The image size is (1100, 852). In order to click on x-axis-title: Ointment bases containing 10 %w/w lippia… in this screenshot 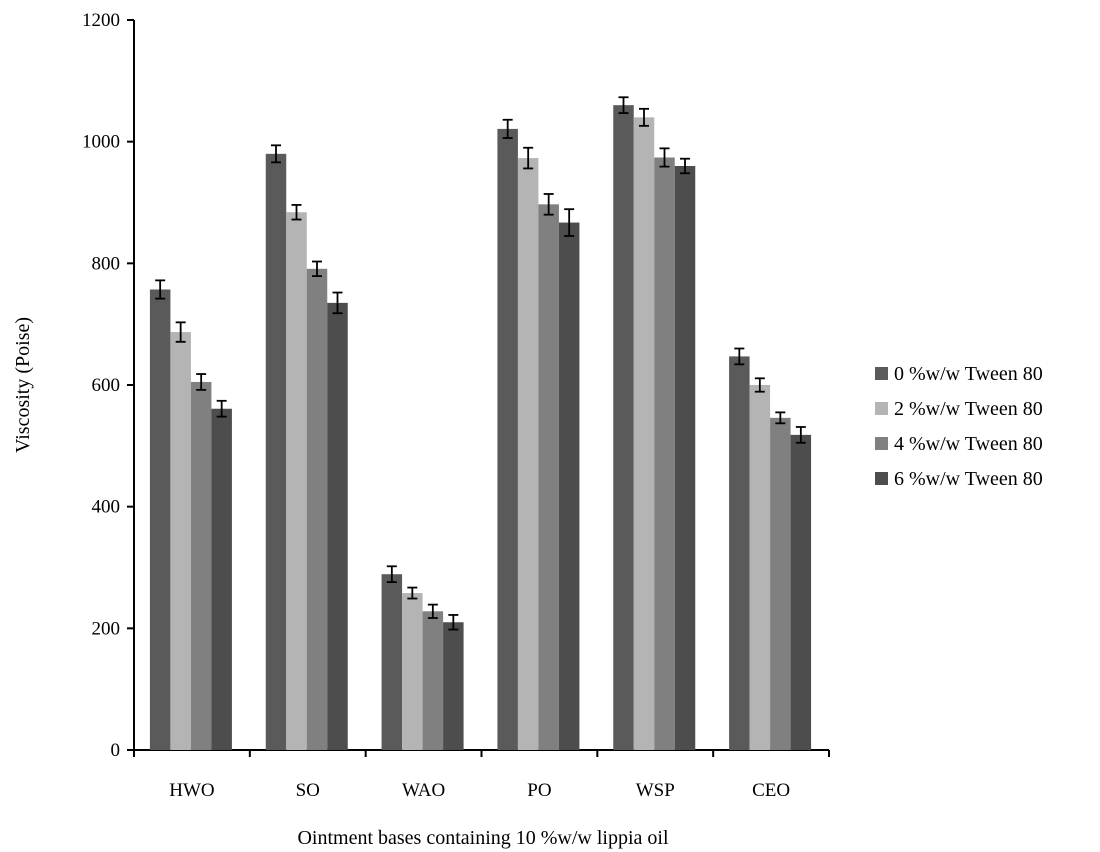, I will do `click(482, 838)`.